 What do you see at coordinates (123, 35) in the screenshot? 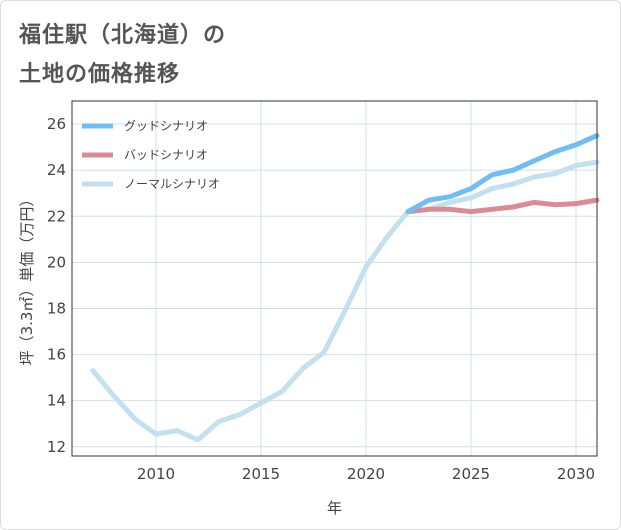
I see `chart-title: 福住駅（北海道）の` at bounding box center [123, 35].